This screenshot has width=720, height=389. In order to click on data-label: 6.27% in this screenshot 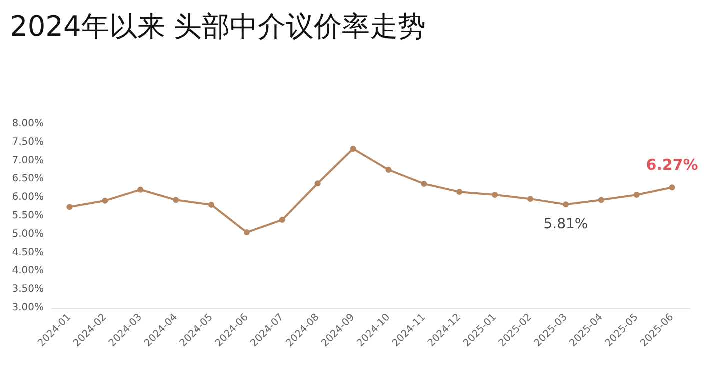, I will do `click(672, 165)`.